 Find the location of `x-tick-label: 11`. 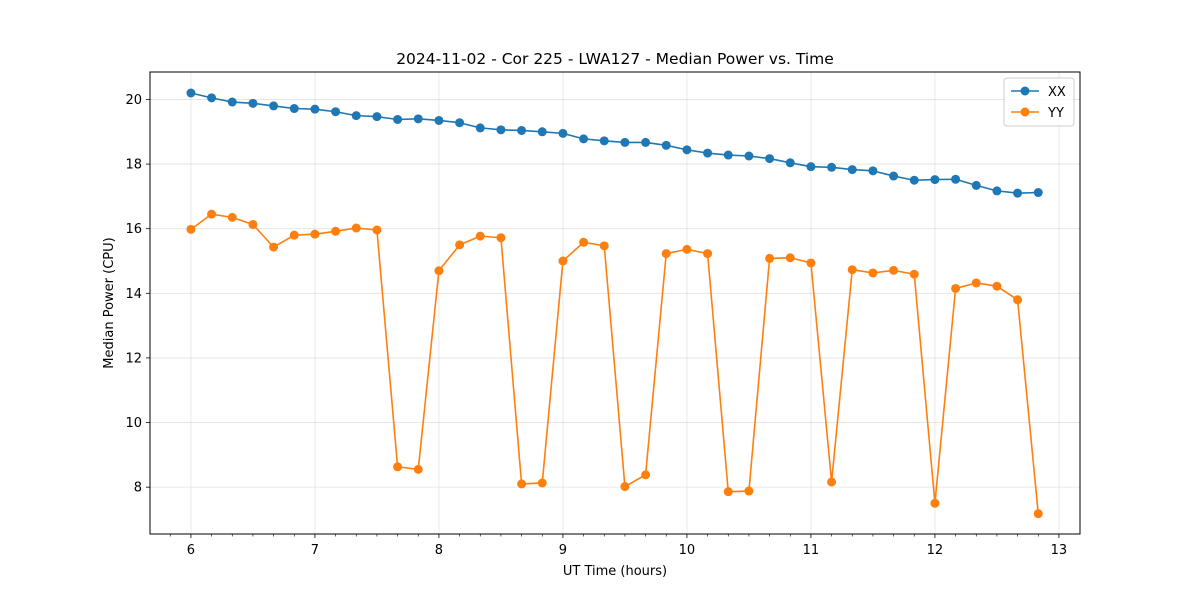

x-tick-label: 11 is located at coordinates (811, 550).